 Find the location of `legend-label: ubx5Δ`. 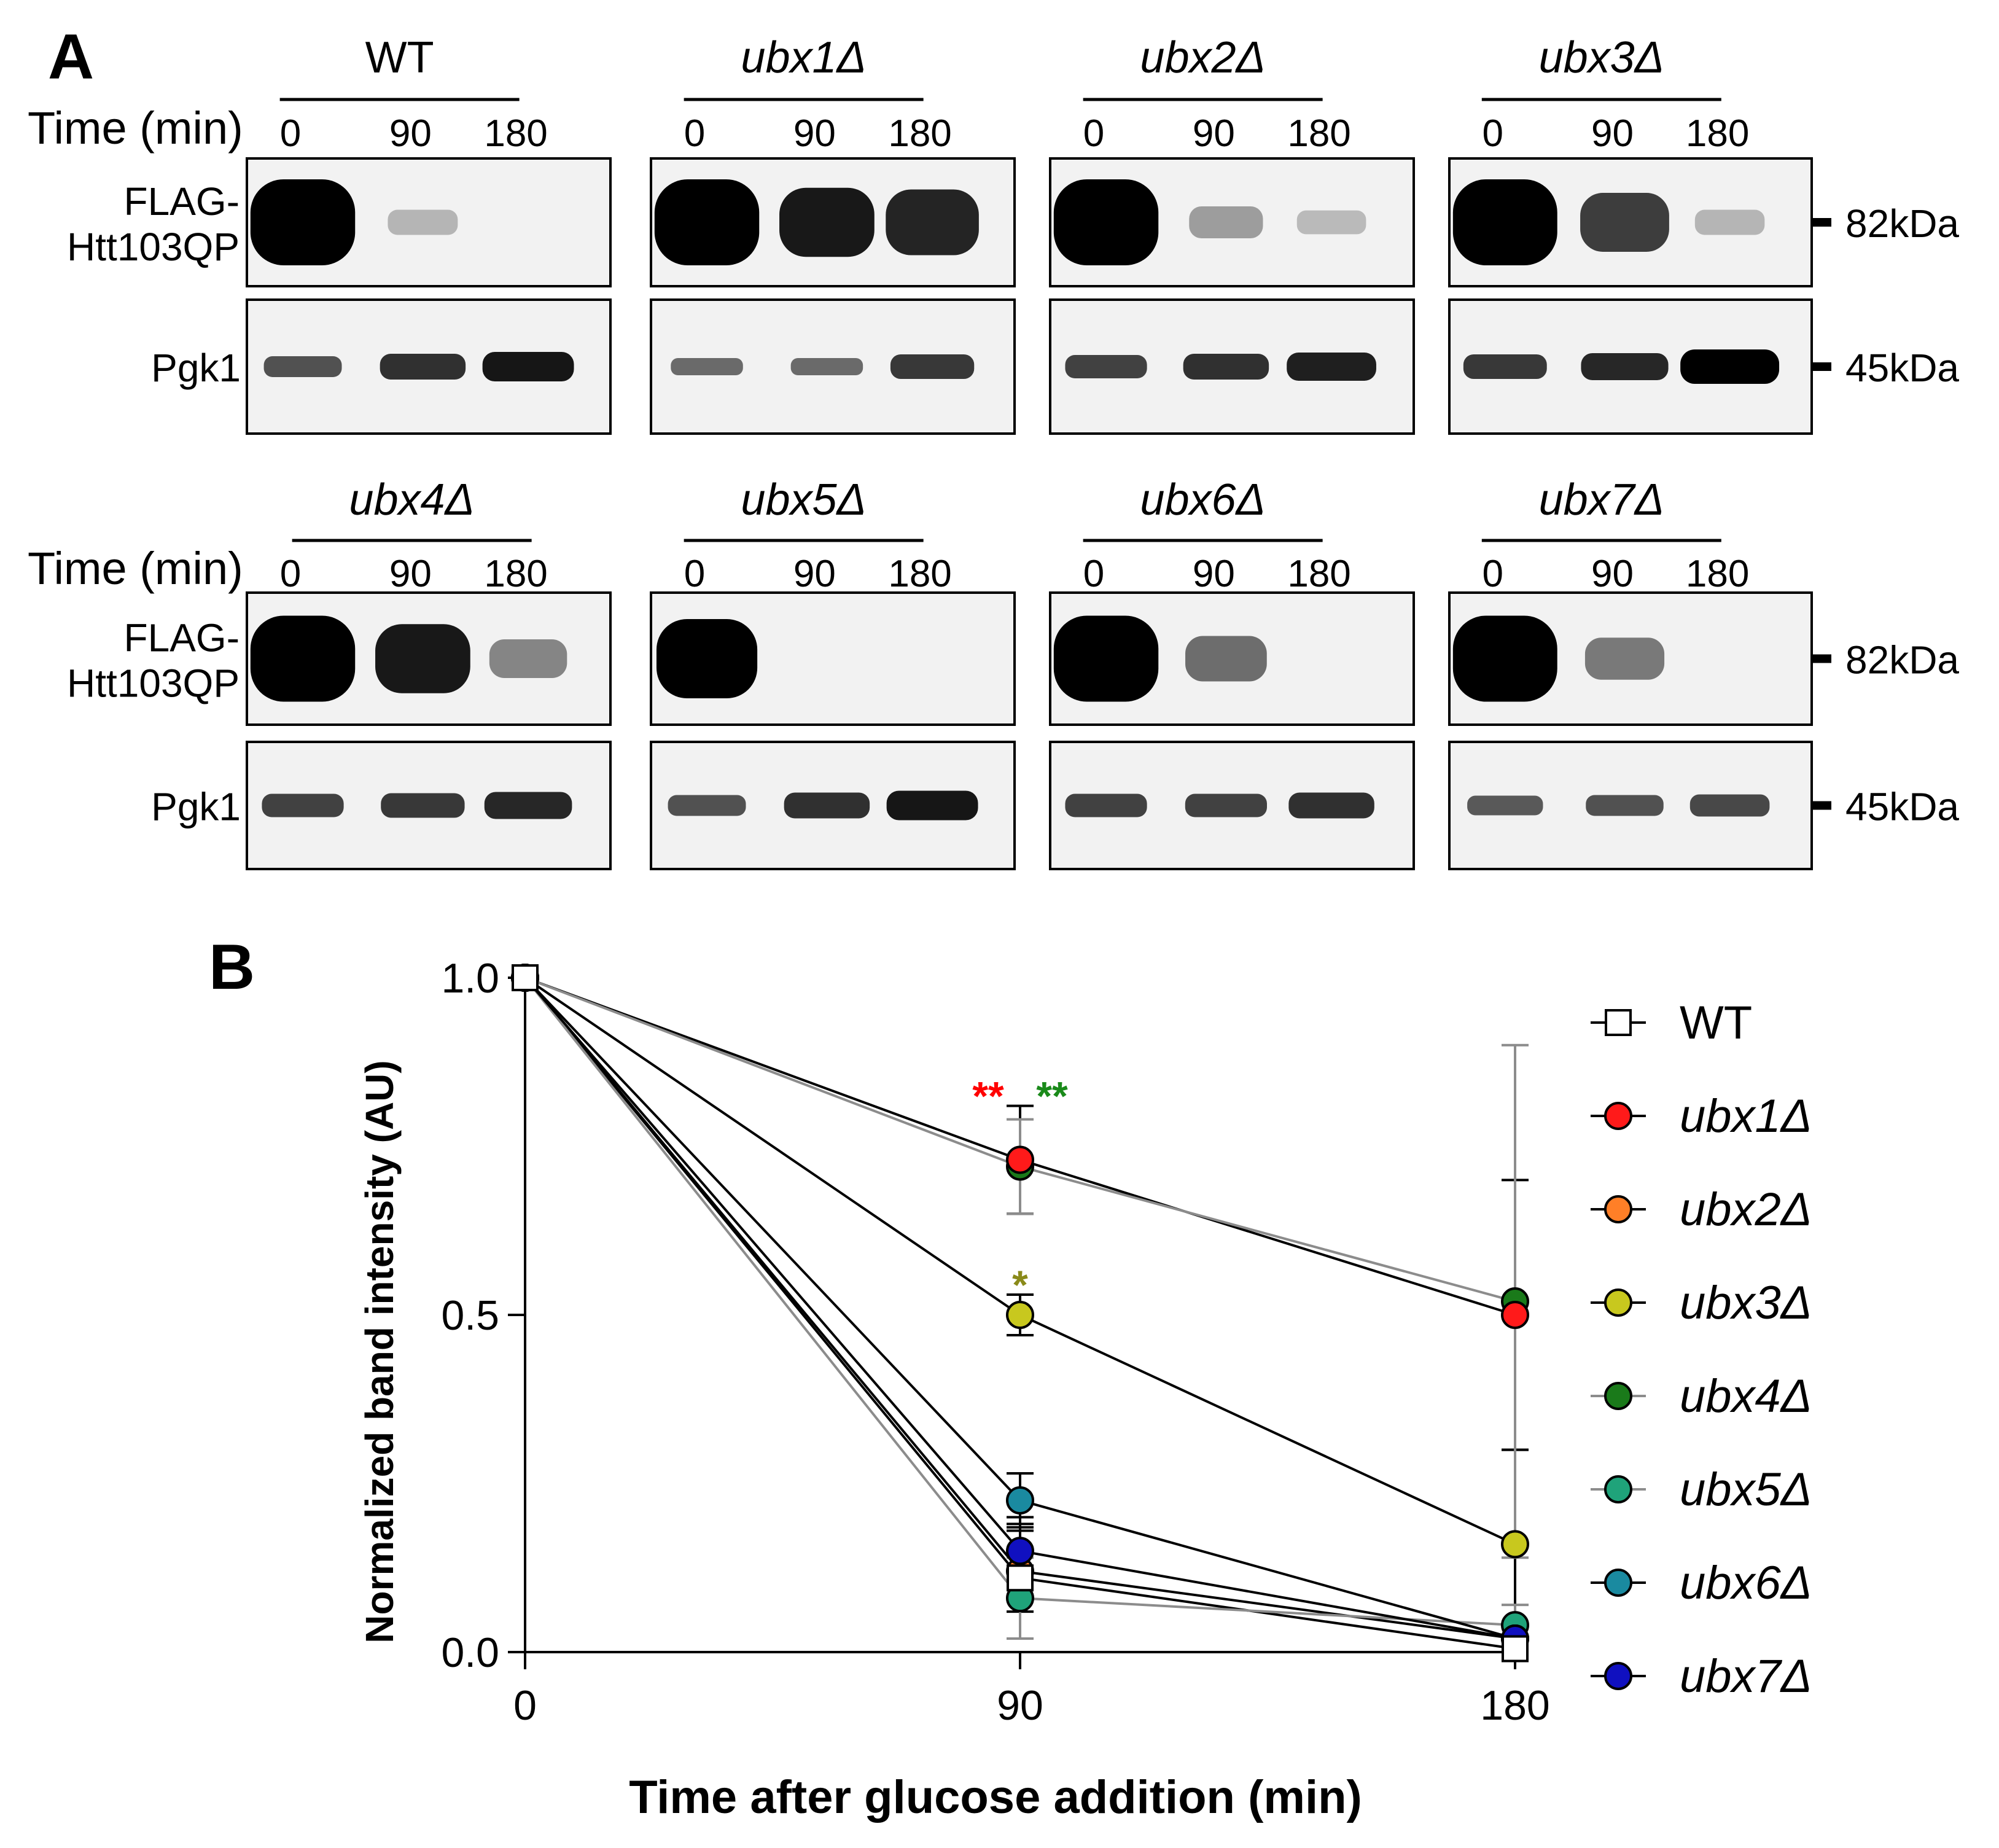

legend-label: ubx5Δ is located at coordinates (1746, 1490).